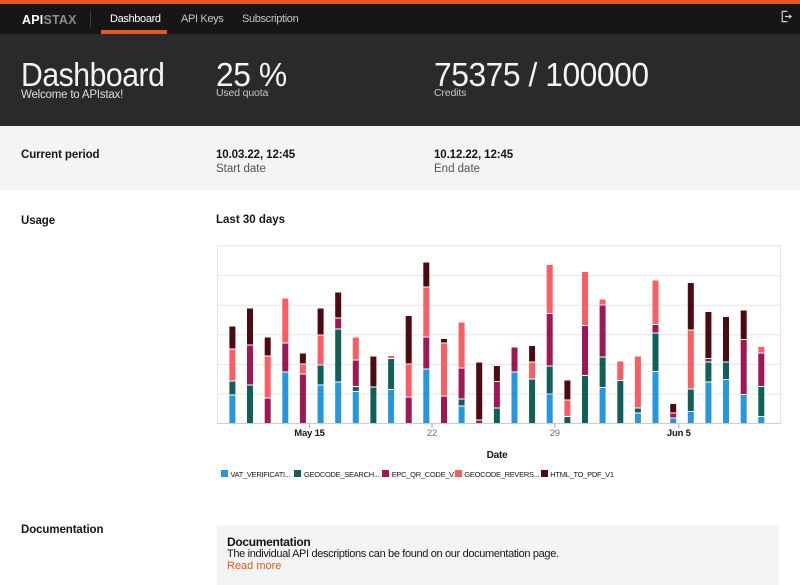 The width and height of the screenshot is (800, 585). What do you see at coordinates (679, 433) in the screenshot?
I see `svg-text: Jun 5` at bounding box center [679, 433].